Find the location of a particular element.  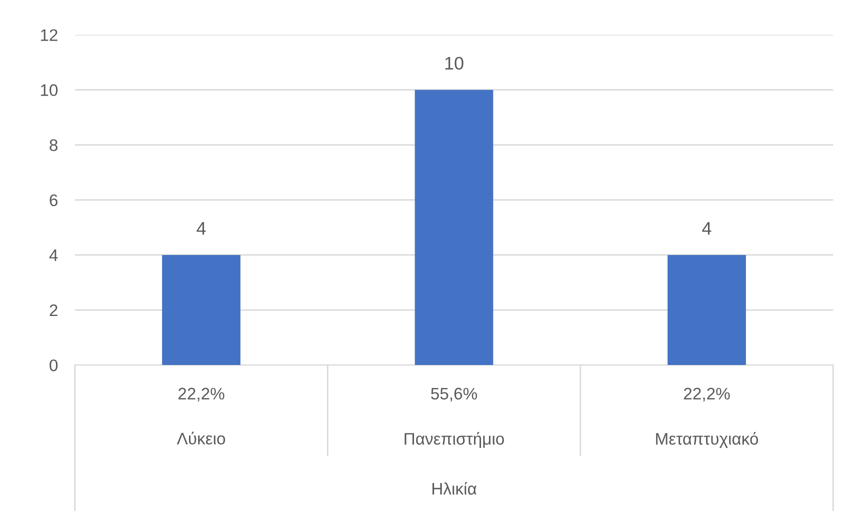

x-tick-label: Πανεπιστήμιο is located at coordinates (454, 440).